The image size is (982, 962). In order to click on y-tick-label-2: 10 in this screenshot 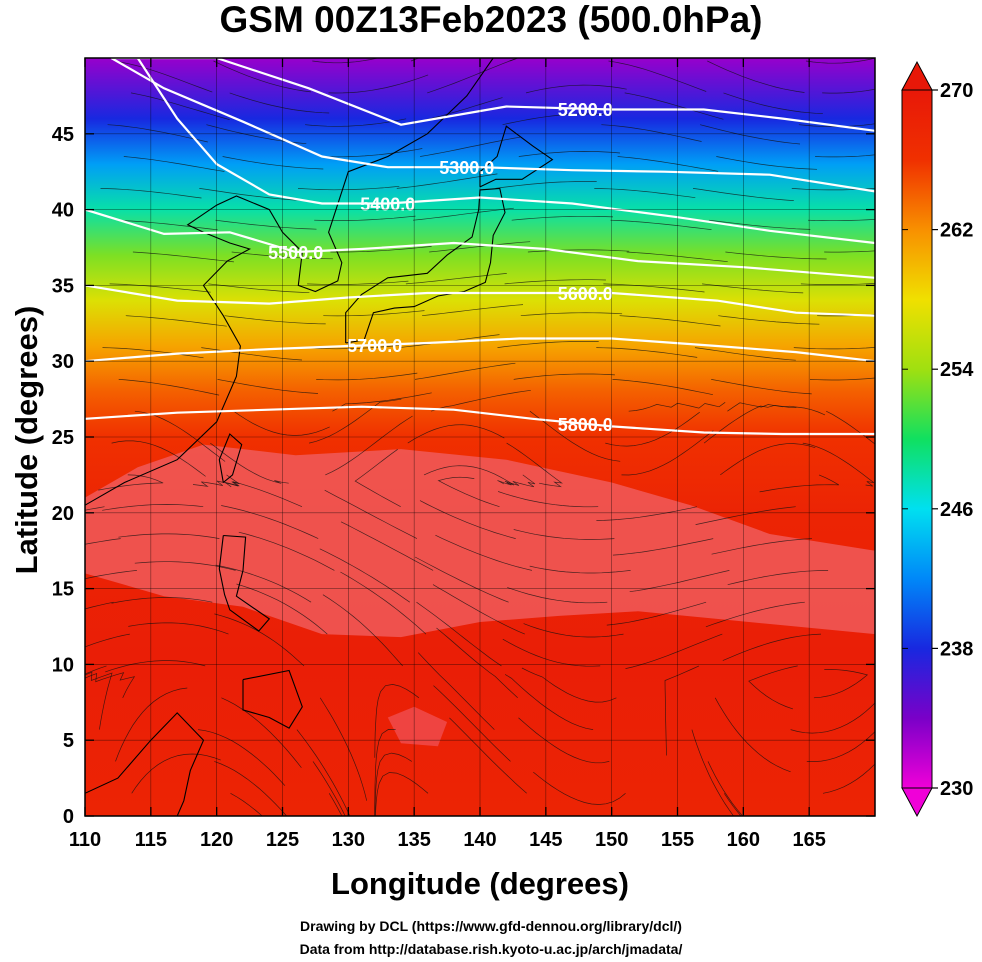, I will do `click(63, 665)`.